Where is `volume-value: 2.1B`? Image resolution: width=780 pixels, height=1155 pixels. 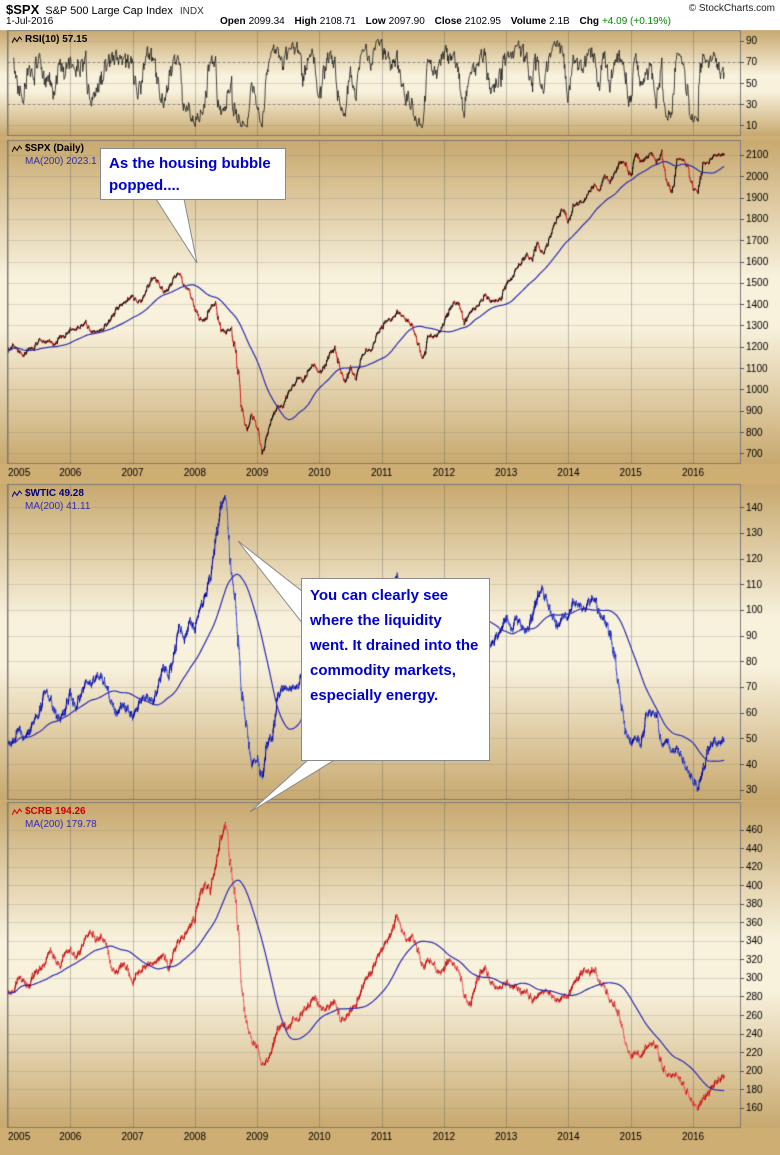
volume-value: 2.1B is located at coordinates (559, 21).